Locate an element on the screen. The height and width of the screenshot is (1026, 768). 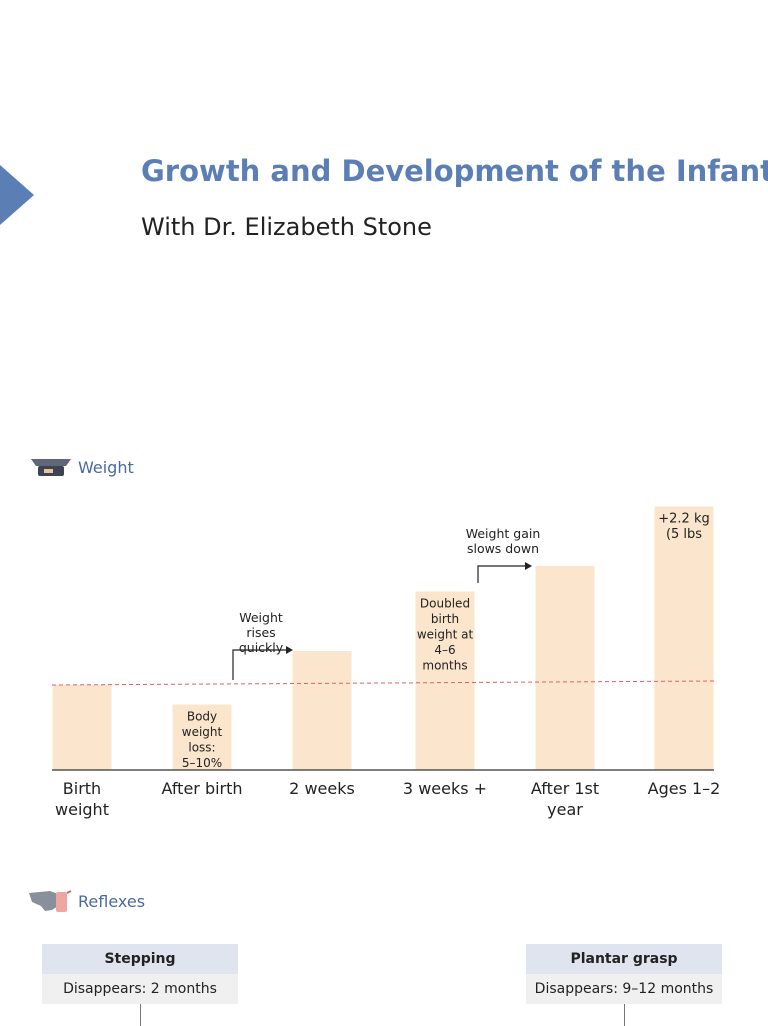
annotation-label: quickly is located at coordinates (261, 647).